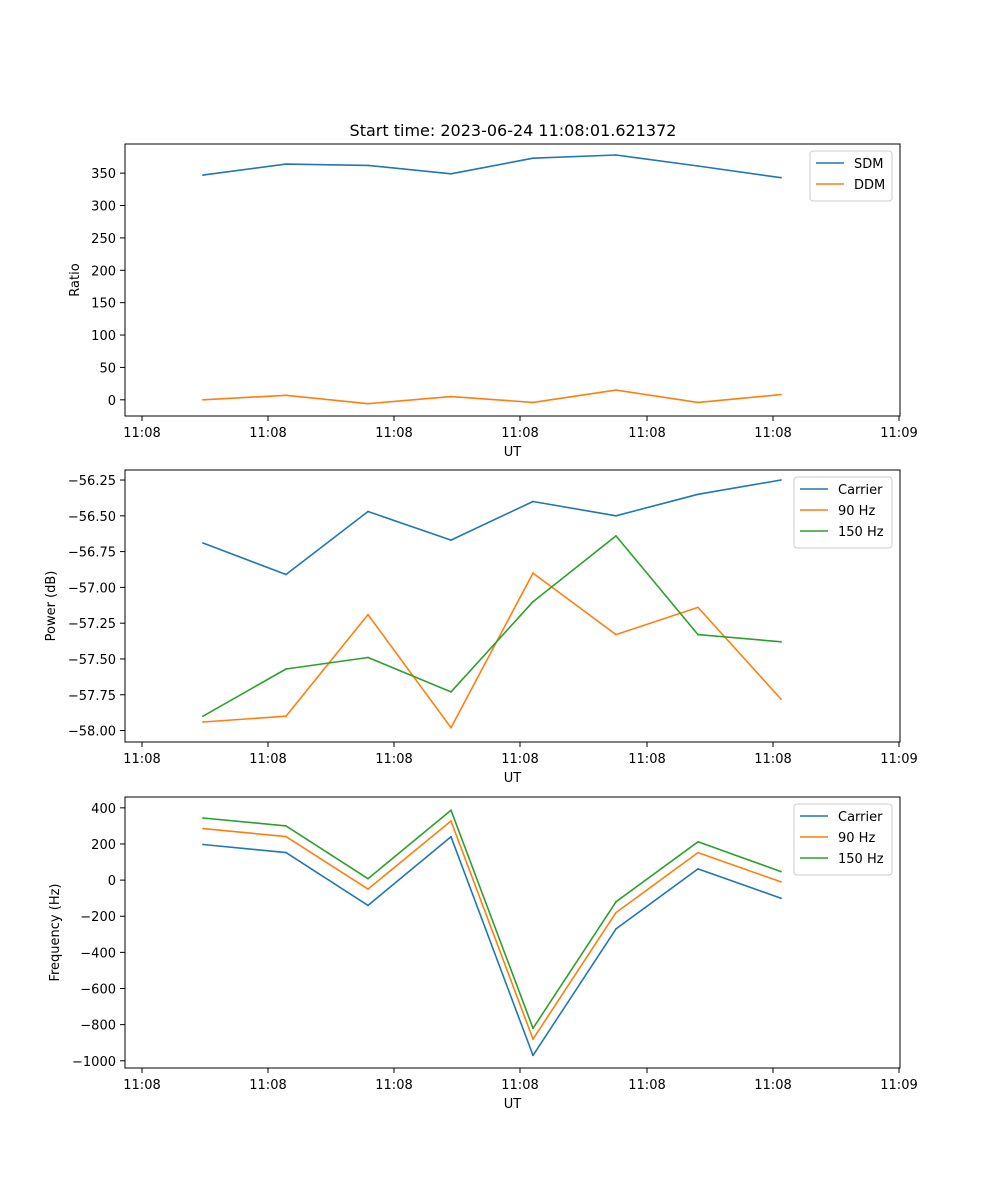  Describe the element at coordinates (869, 185) in the screenshot. I see `legend-label: DDM` at that location.